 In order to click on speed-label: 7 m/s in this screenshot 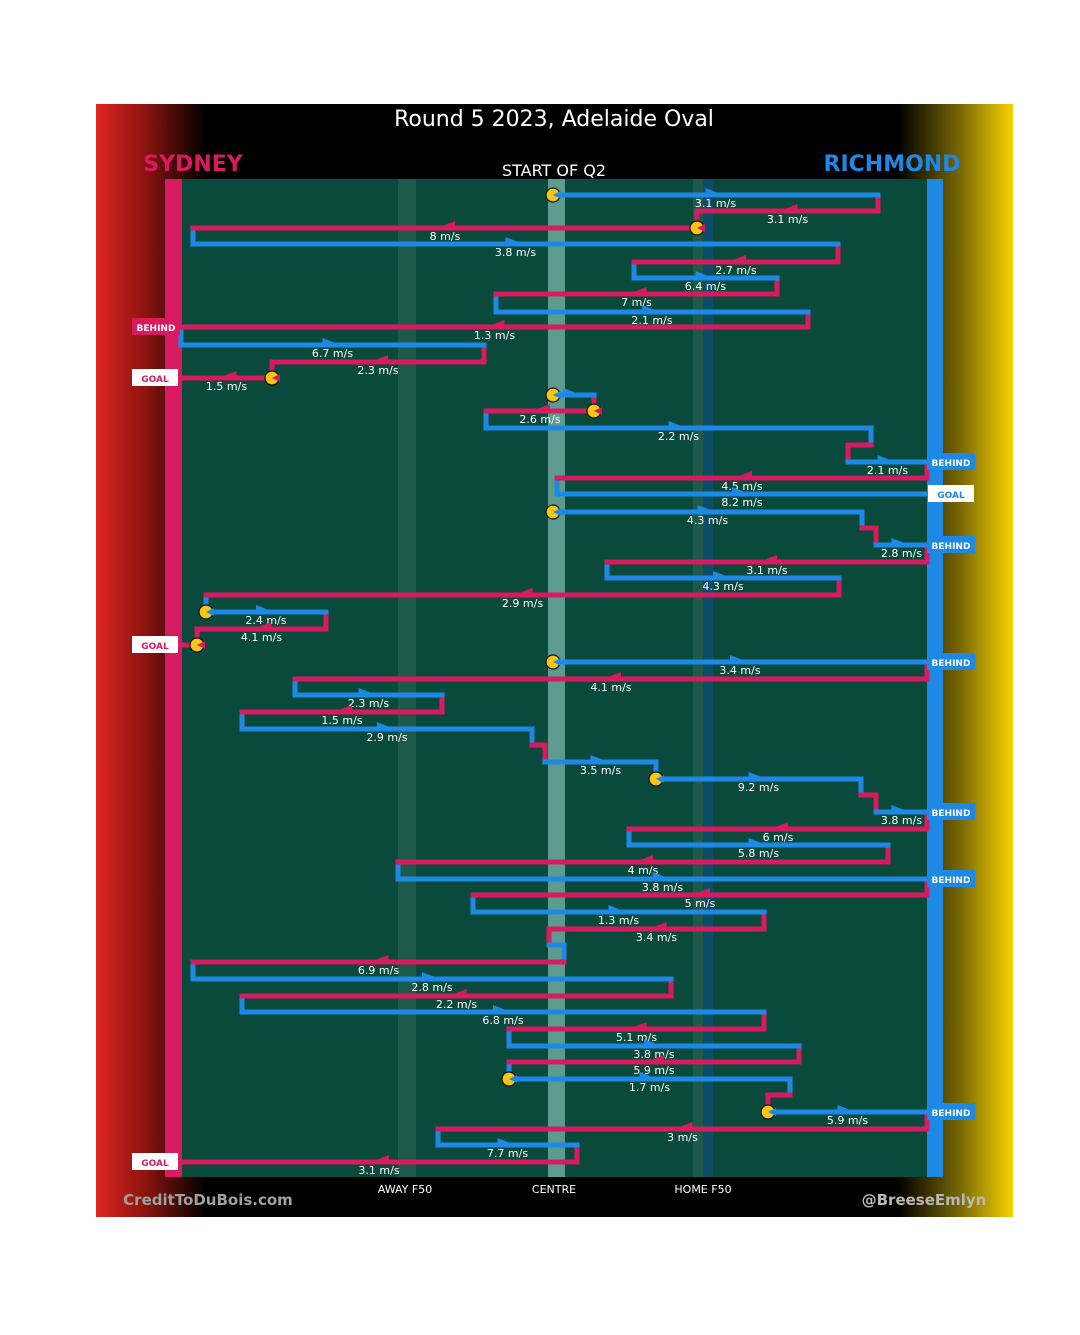, I will do `click(636, 302)`.